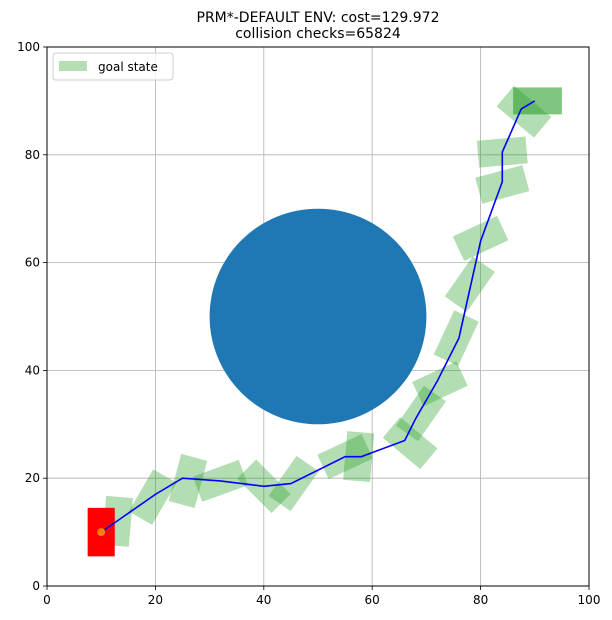 The width and height of the screenshot is (612, 620). I want to click on y-tick-label-2: 40, so click(32, 370).